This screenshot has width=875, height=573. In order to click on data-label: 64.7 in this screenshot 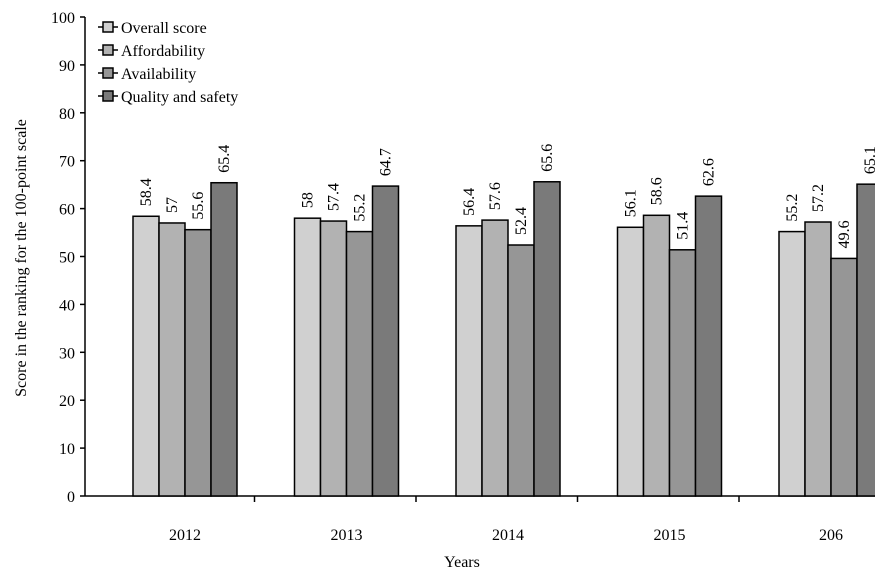, I will do `click(386, 162)`.